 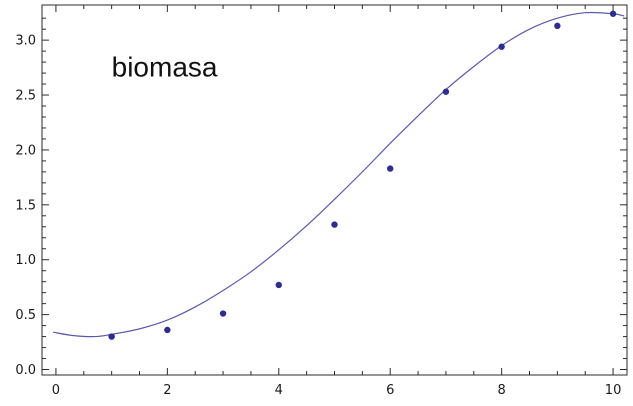 I want to click on x-tick-label: 8, so click(x=502, y=390).